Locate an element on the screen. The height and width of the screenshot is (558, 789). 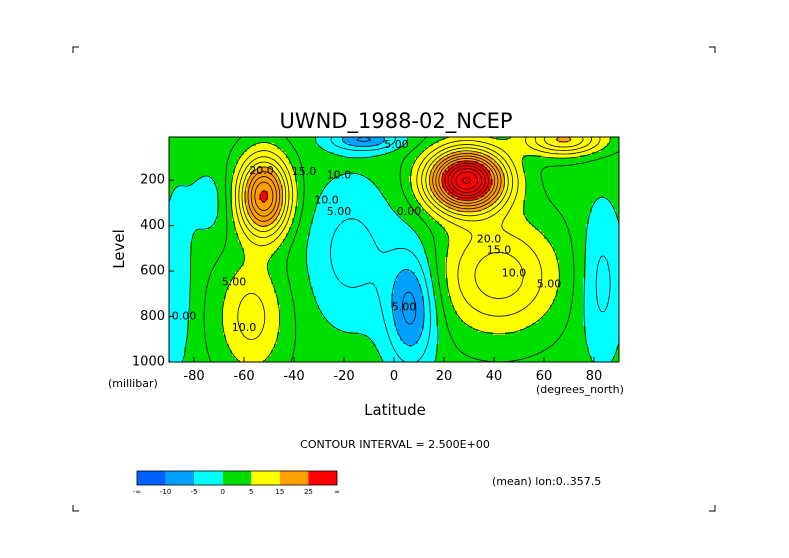
y-tick-label: 200 is located at coordinates (152, 180).